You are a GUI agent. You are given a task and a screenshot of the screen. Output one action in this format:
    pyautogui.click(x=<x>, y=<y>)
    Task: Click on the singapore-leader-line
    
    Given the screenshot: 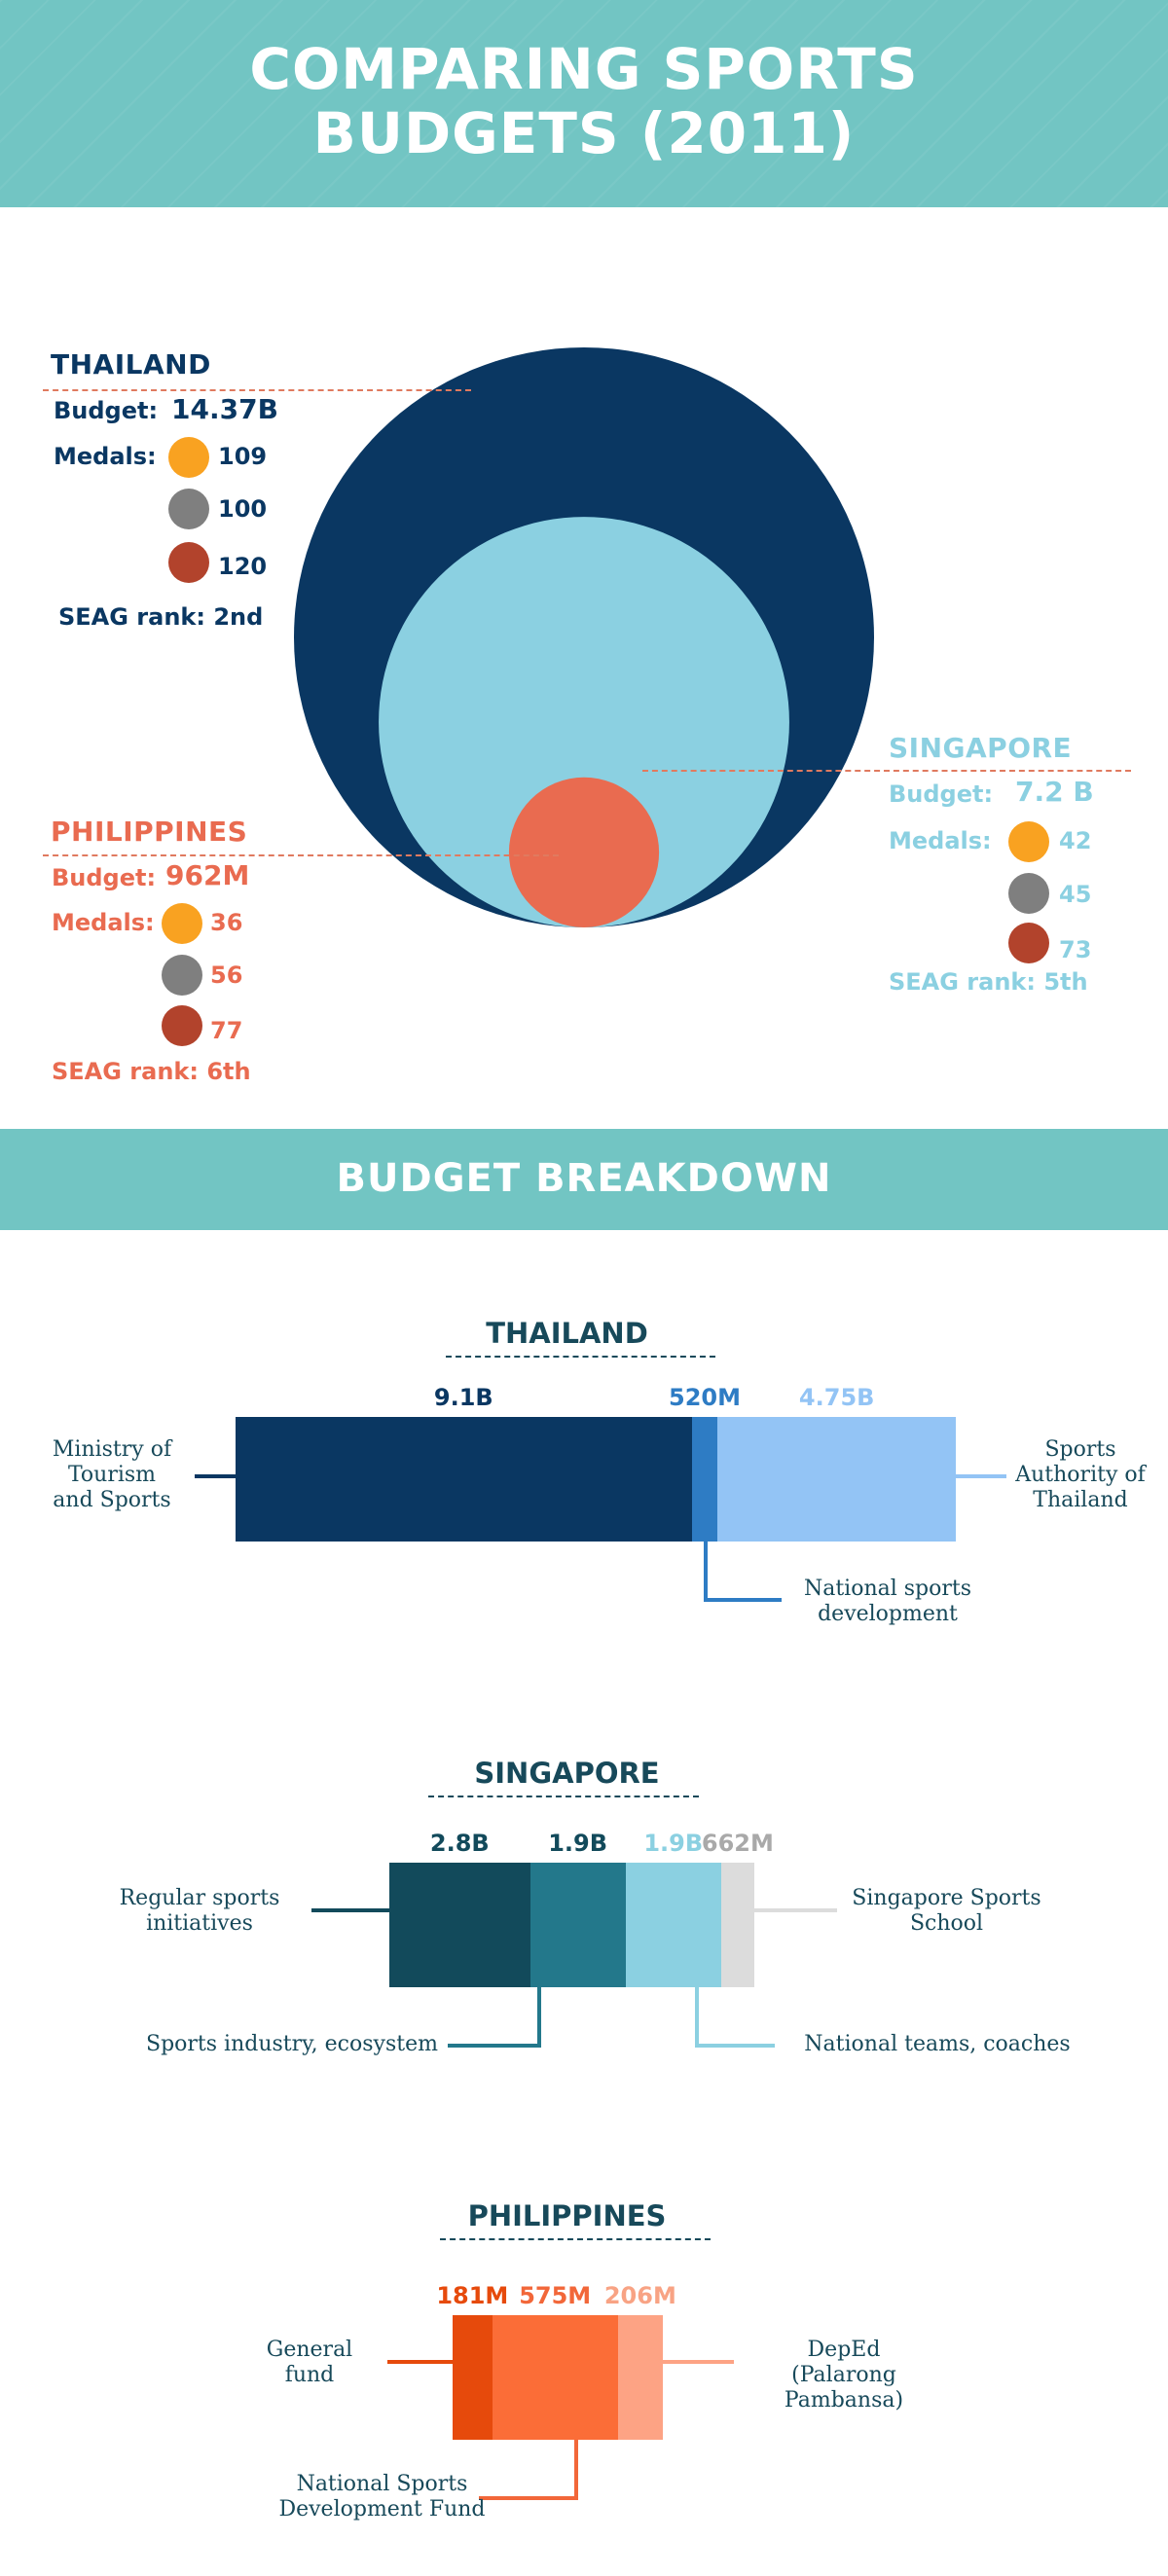 What is the action you would take?
    pyautogui.click(x=887, y=771)
    